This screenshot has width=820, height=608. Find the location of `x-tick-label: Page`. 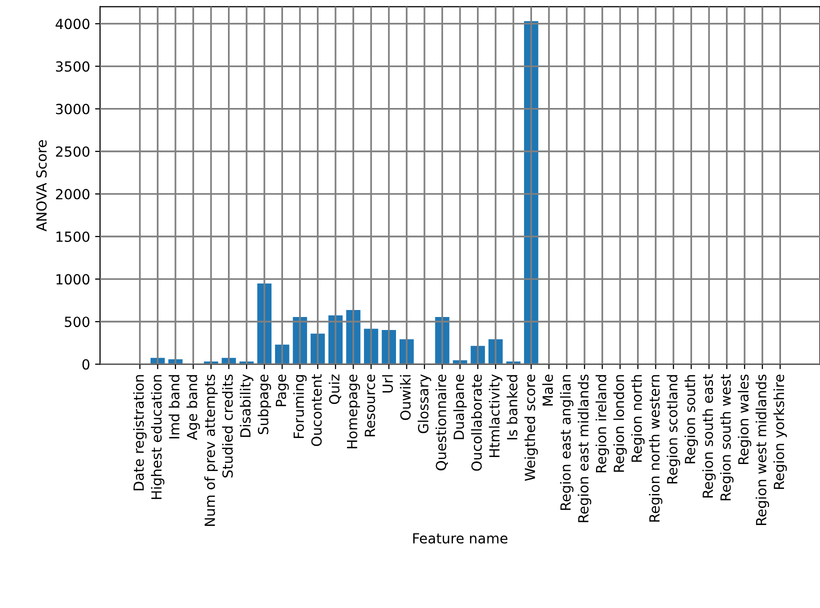

x-tick-label: Page is located at coordinates (282, 390).